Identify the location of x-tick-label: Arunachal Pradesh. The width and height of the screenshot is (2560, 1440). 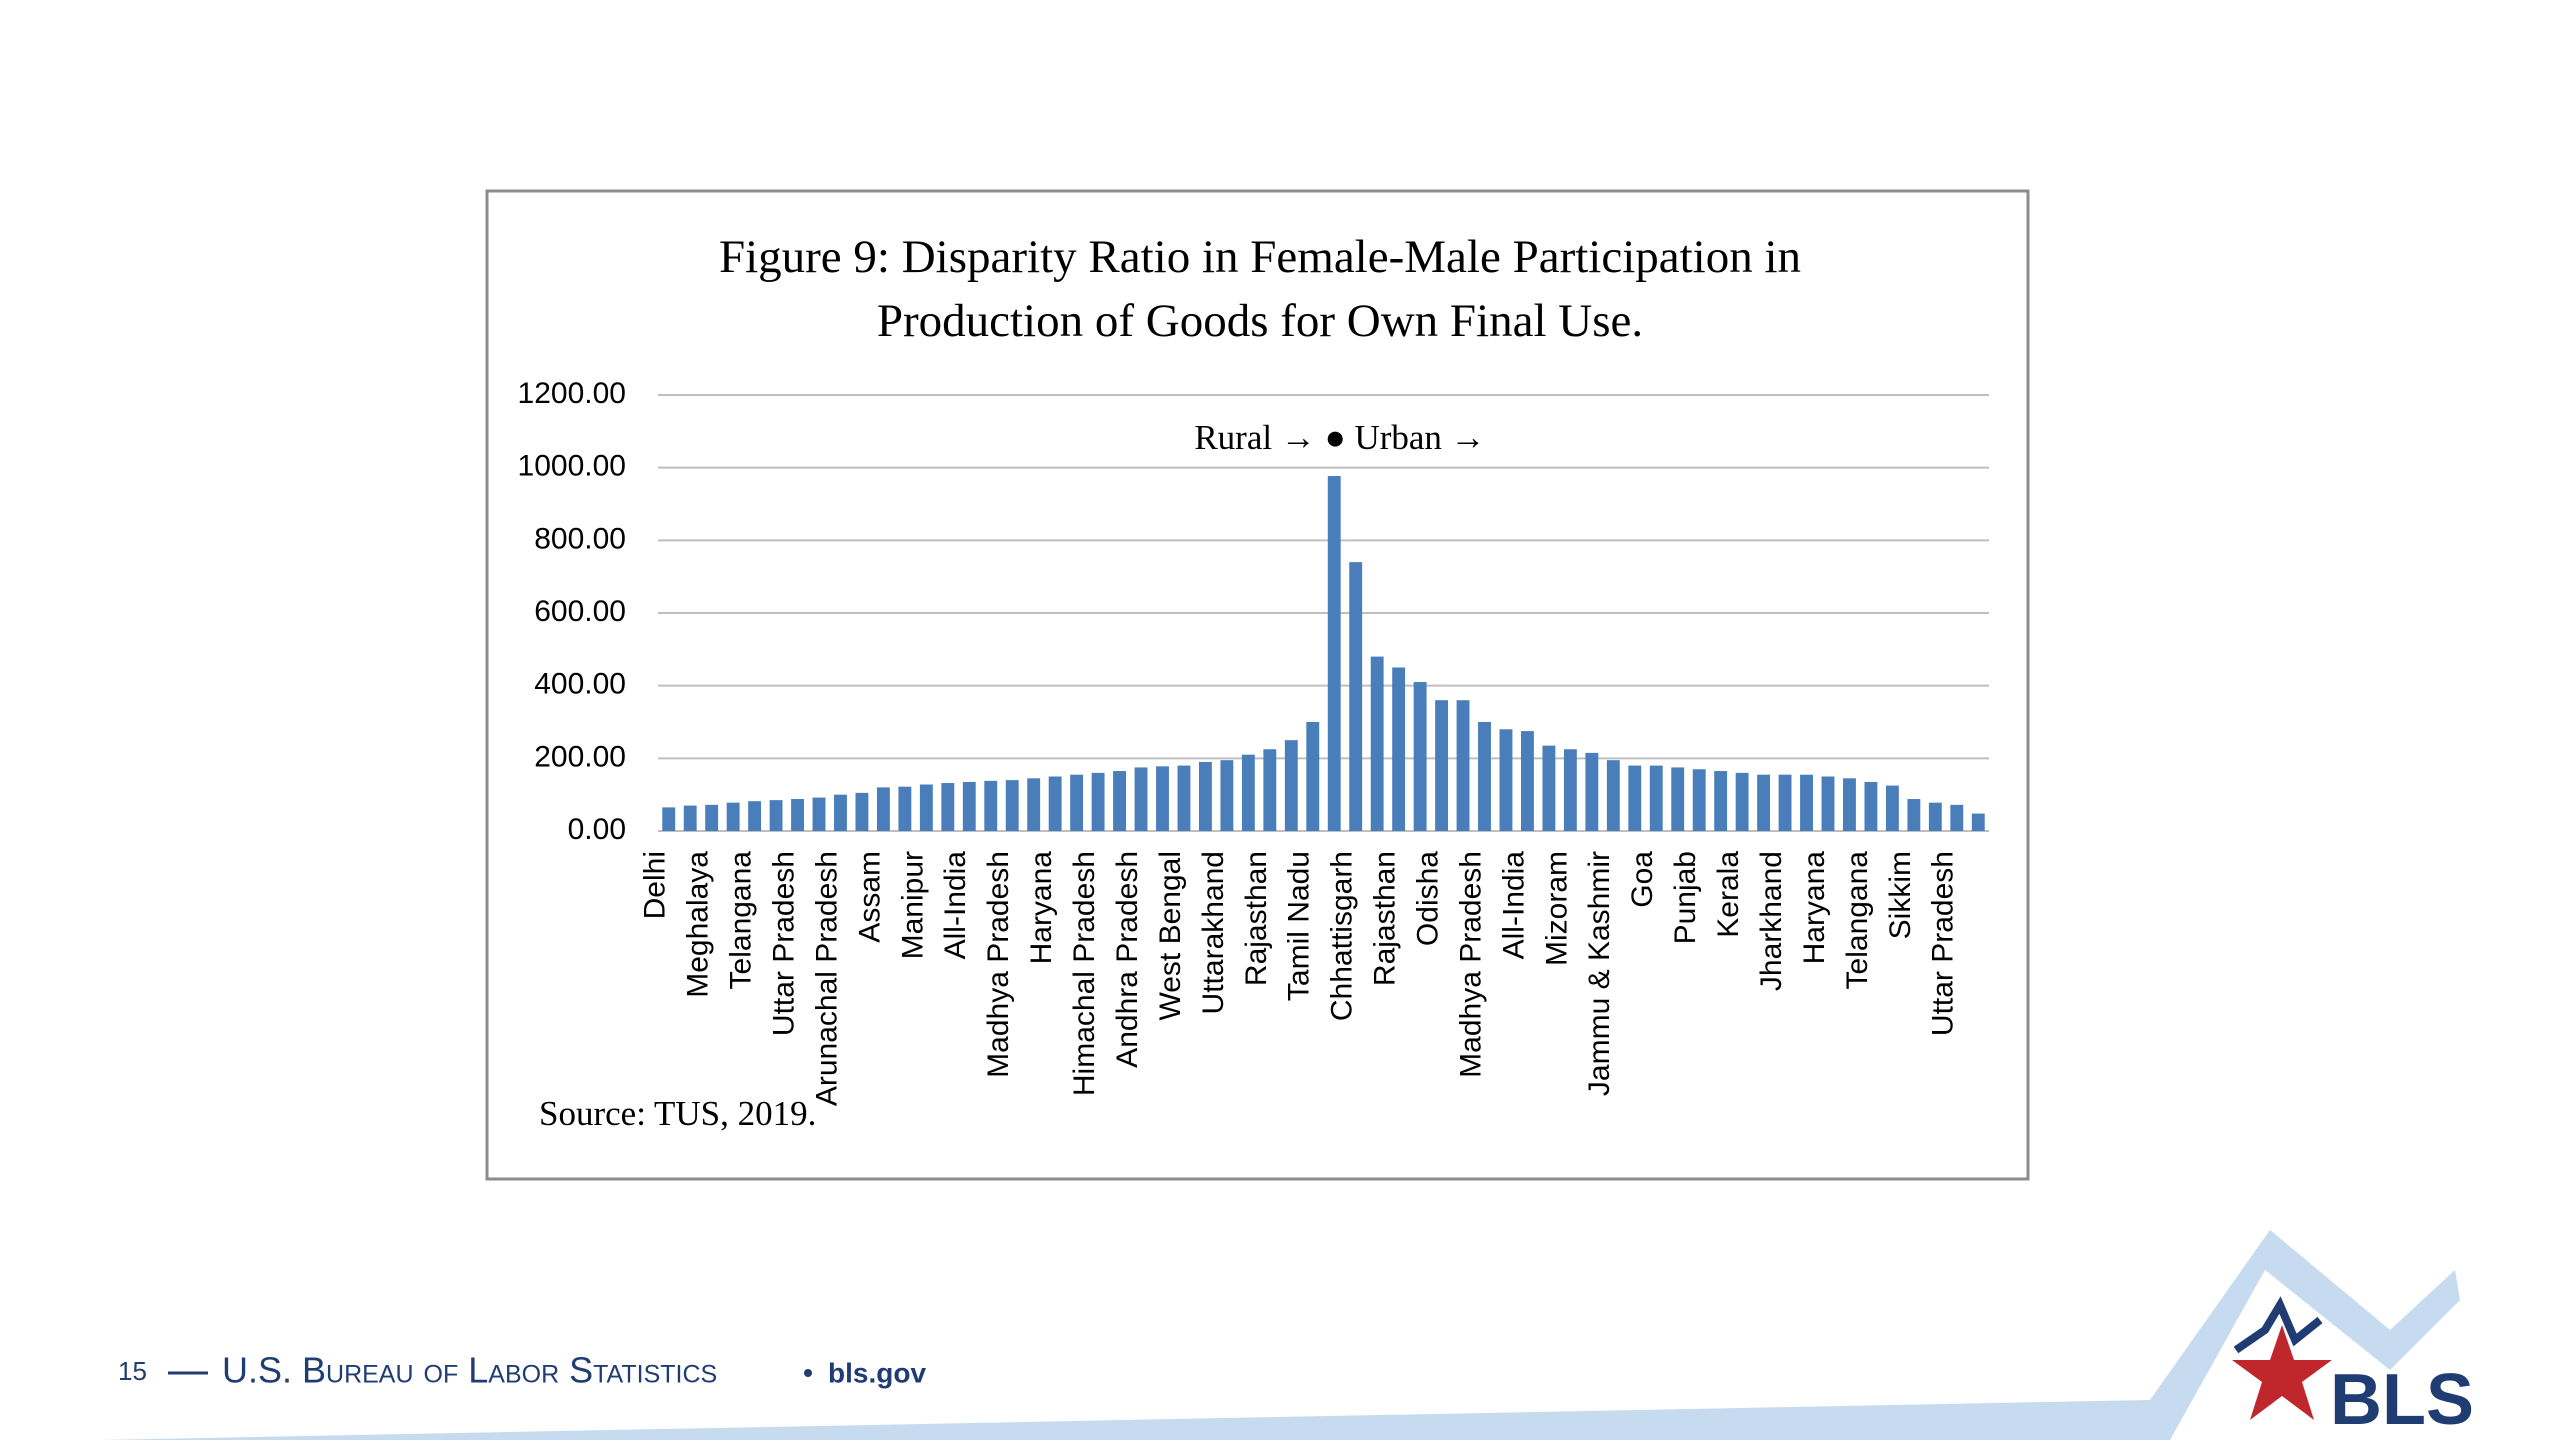
(826, 978).